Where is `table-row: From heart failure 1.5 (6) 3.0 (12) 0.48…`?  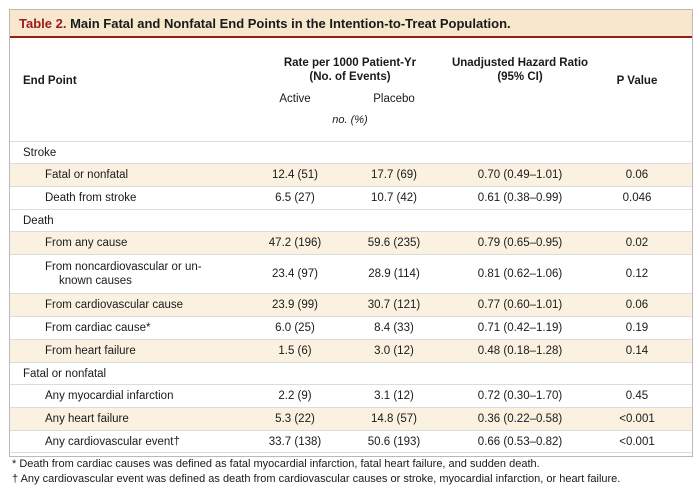
table-row: From heart failure 1.5 (6) 3.0 (12) 0.48… is located at coordinates (351, 350).